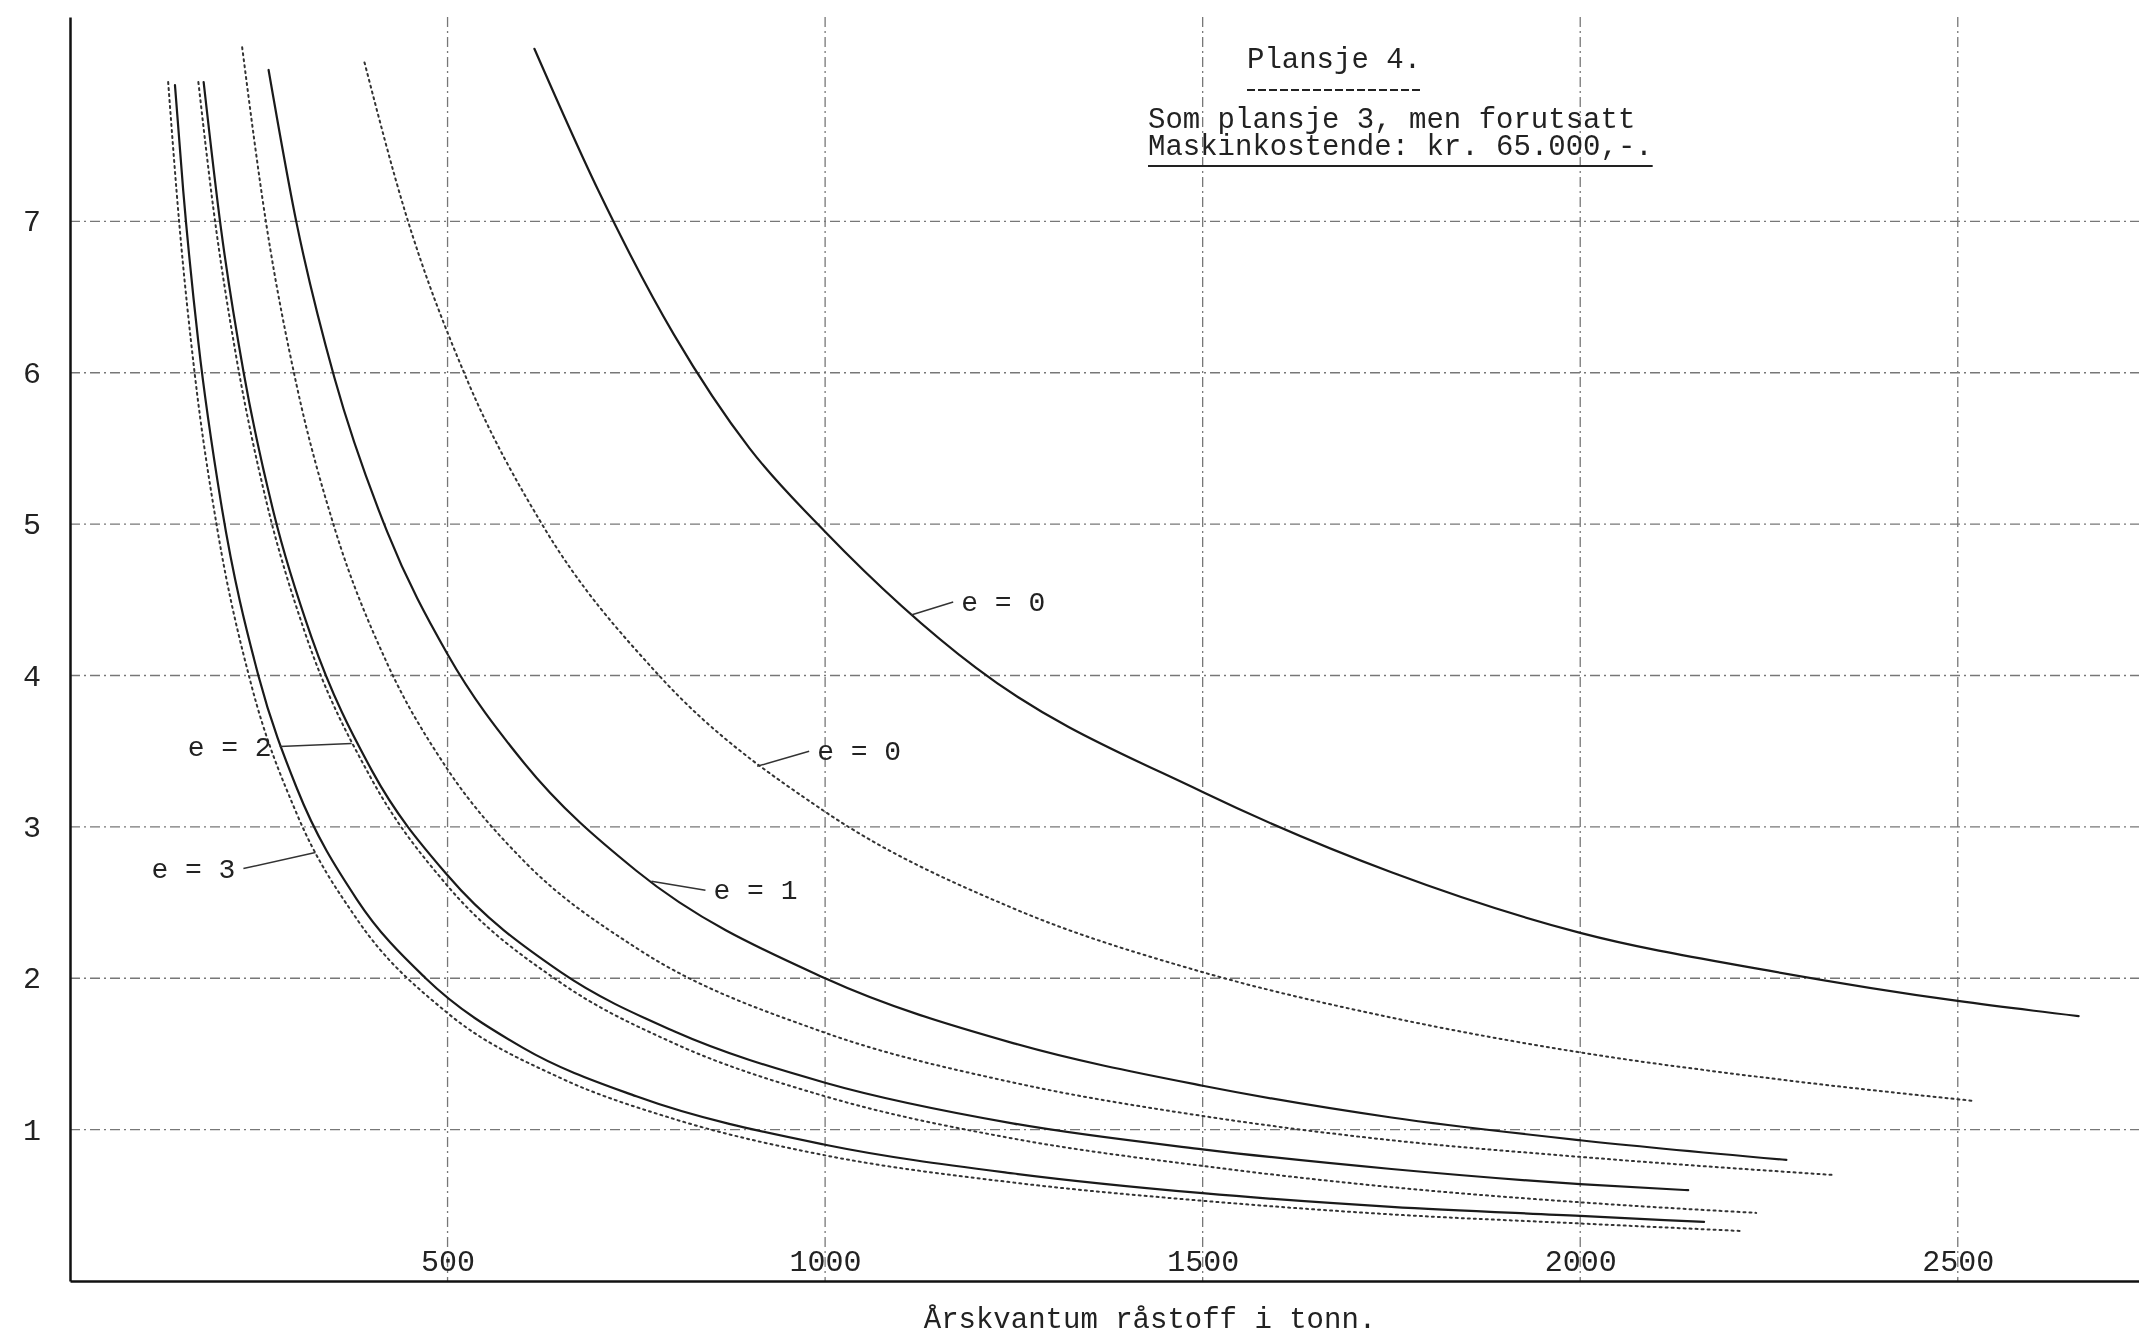 This screenshot has width=2139, height=1334. Describe the element at coordinates (825, 1263) in the screenshot. I see `x-tick-label: 1000` at that location.